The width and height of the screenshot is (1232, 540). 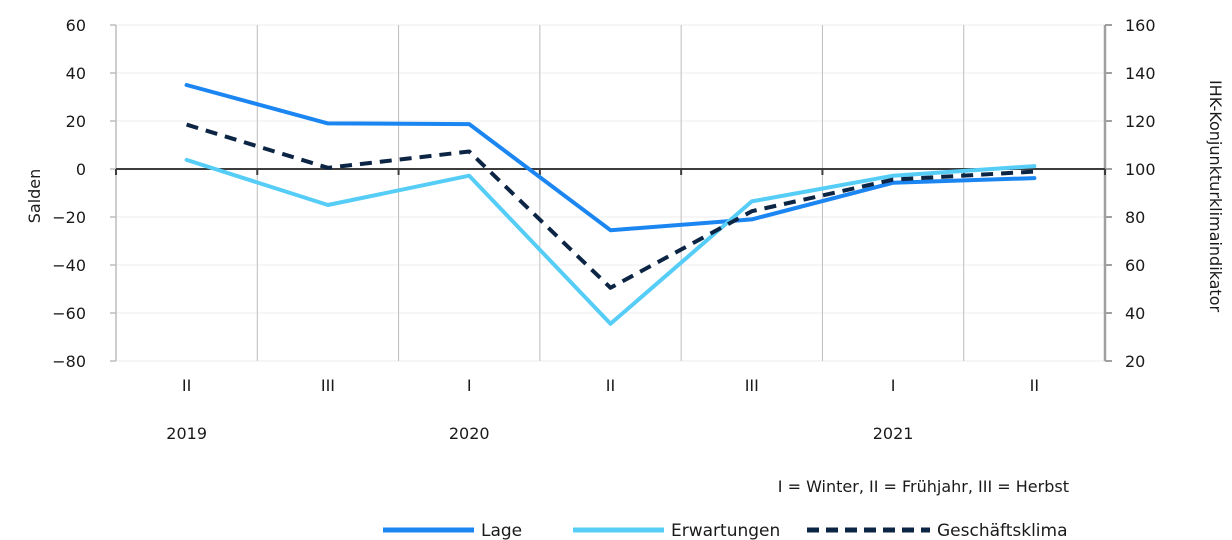 I want to click on right-tick-label-3: 80, so click(x=1135, y=217).